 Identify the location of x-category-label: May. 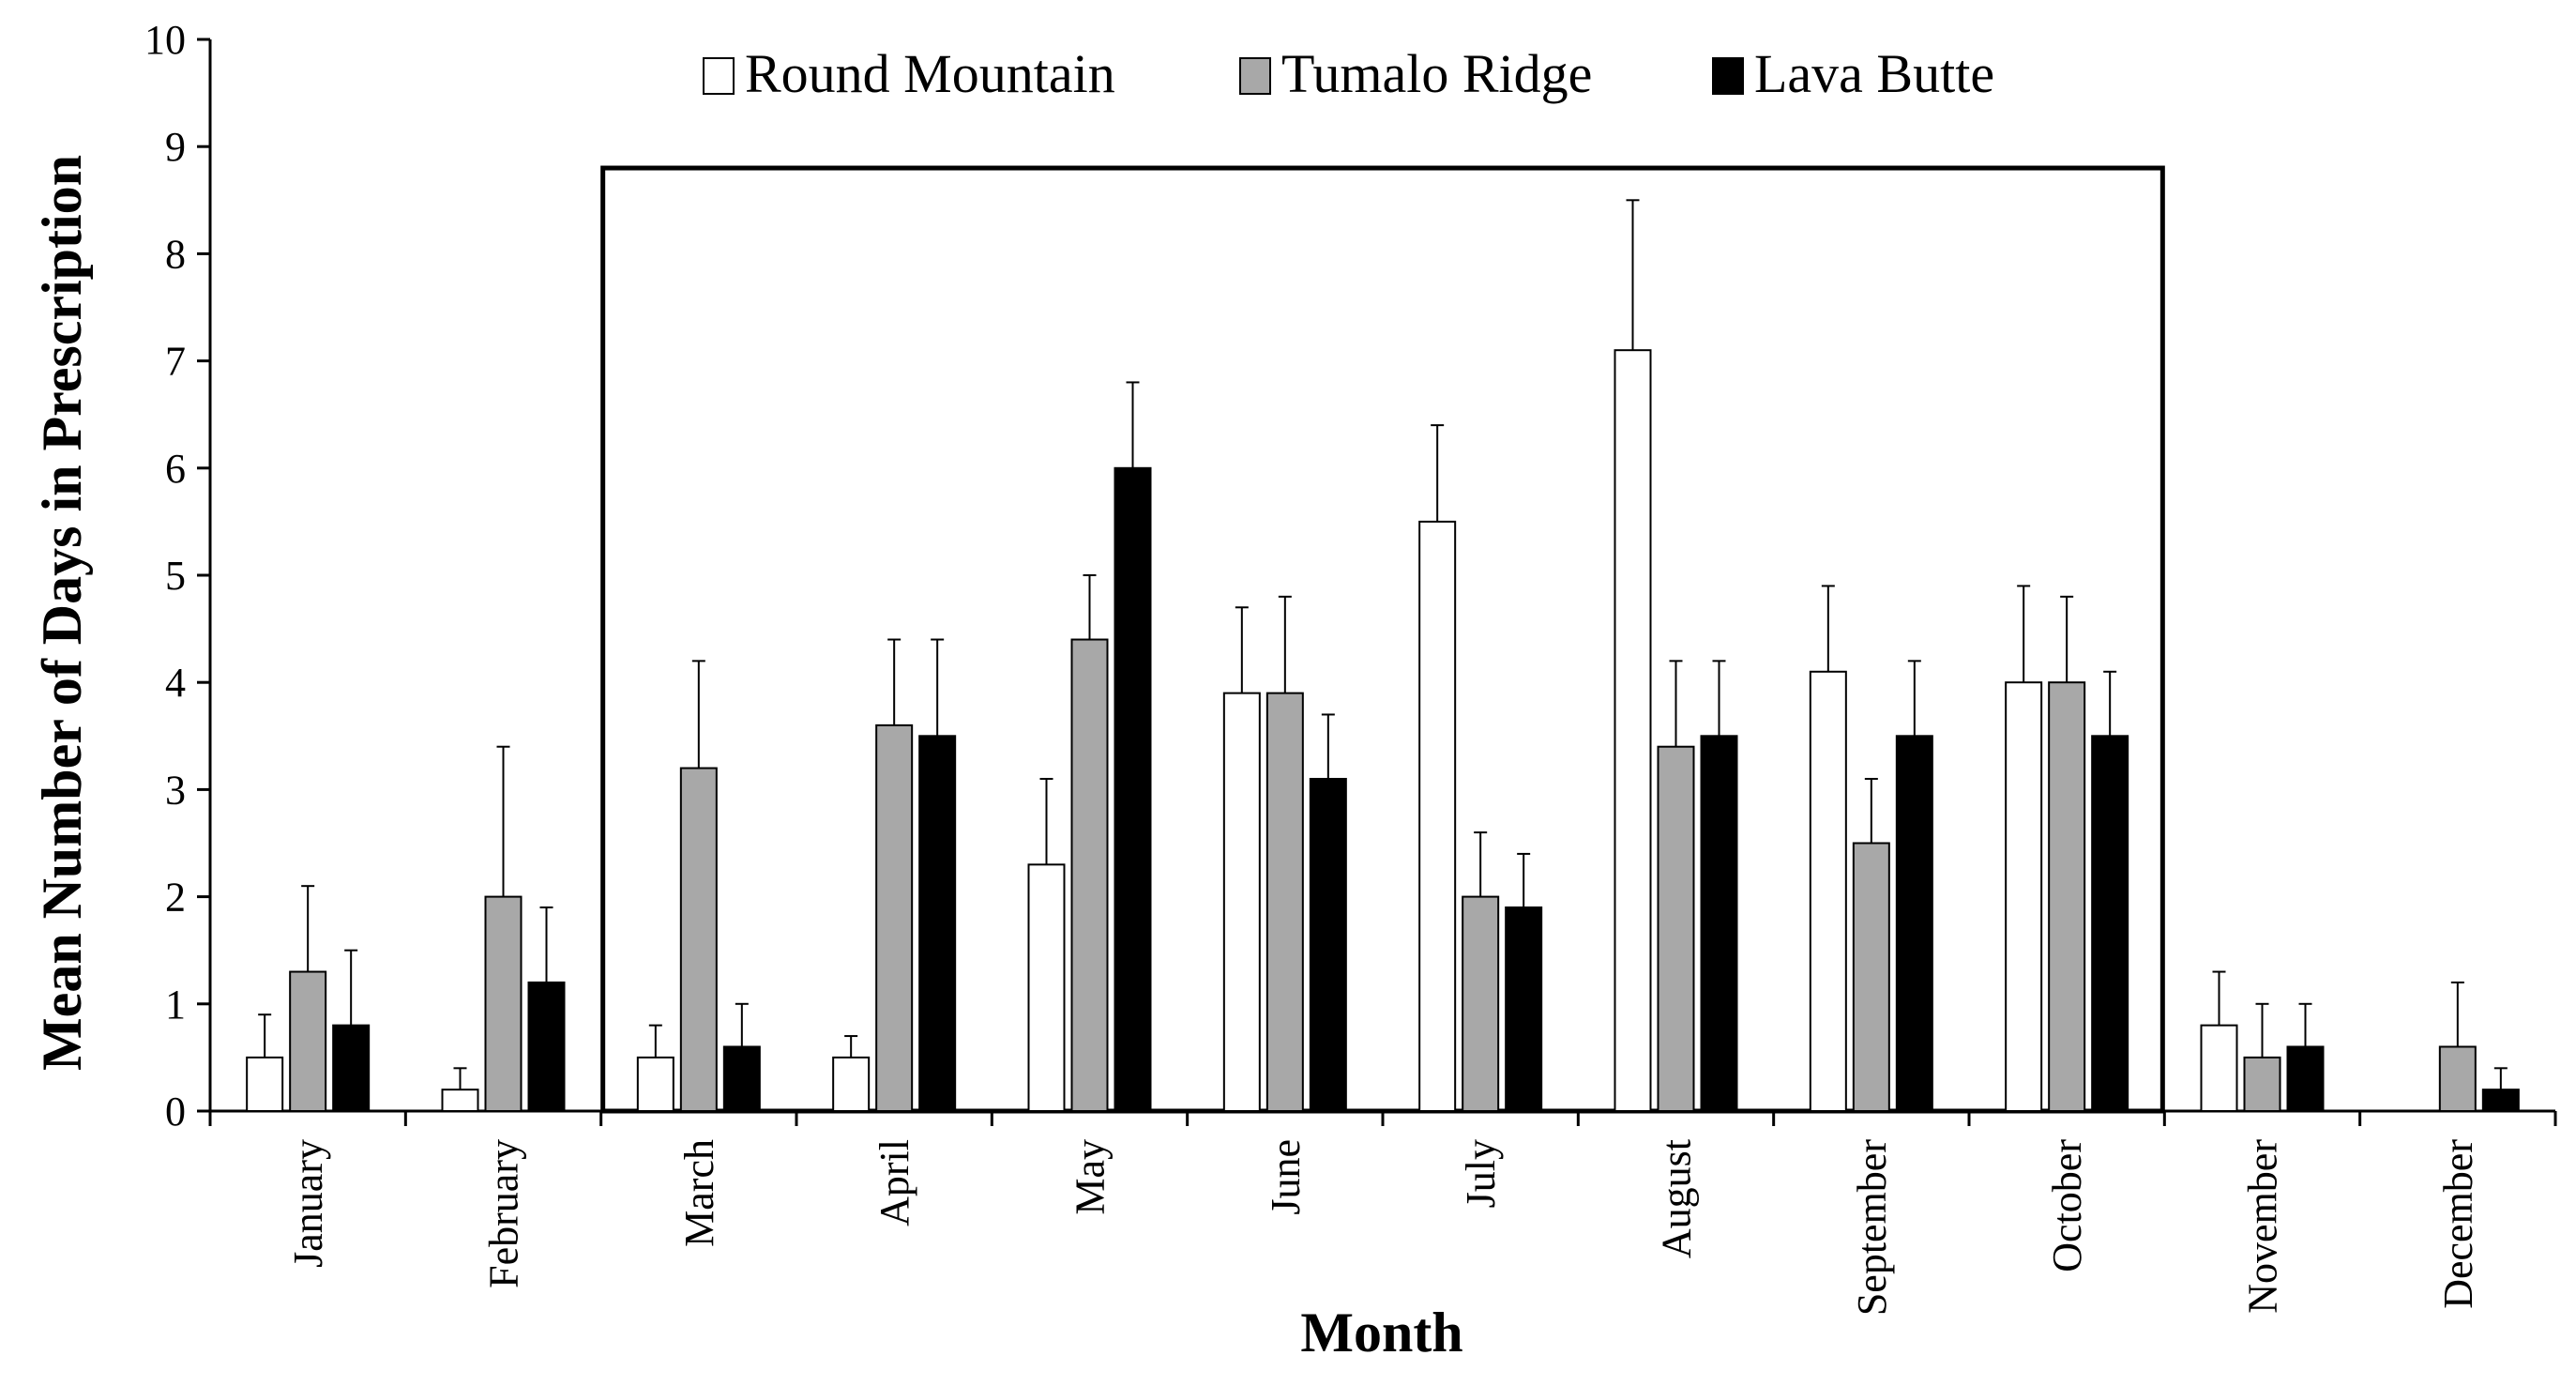
(1091, 1177).